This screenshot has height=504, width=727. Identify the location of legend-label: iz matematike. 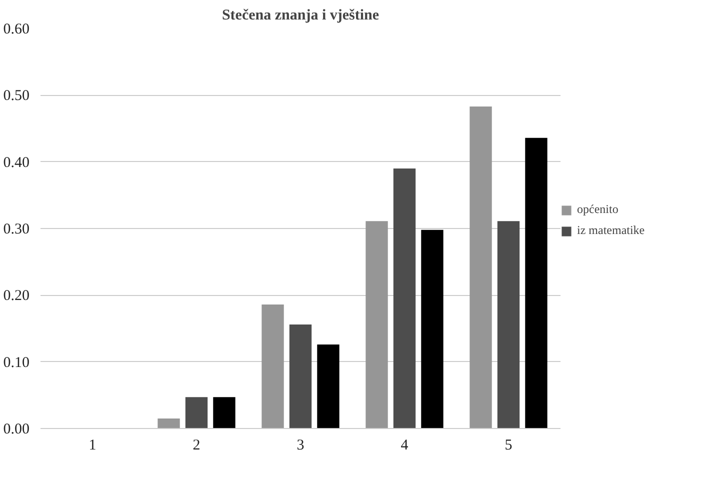
(611, 230).